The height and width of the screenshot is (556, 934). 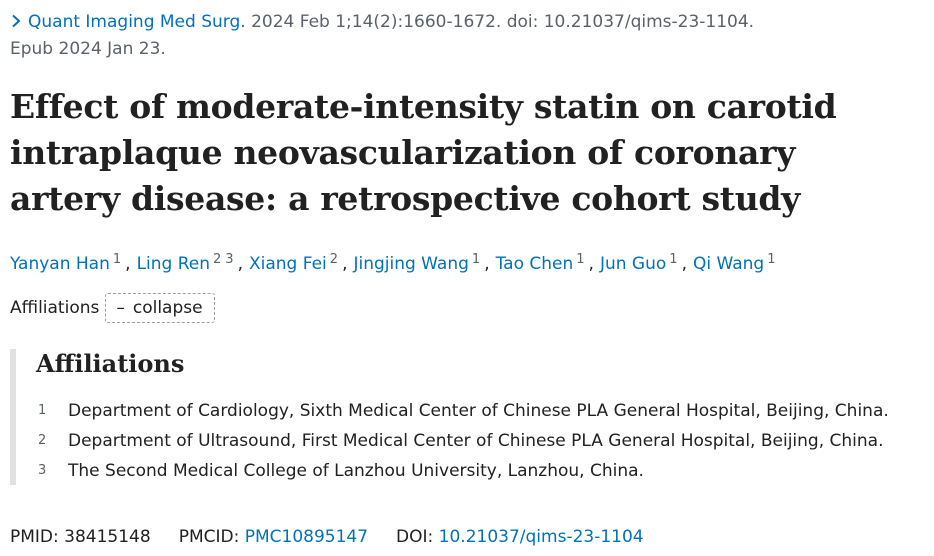 I want to click on author-link: Jingjing Wang, so click(x=411, y=264).